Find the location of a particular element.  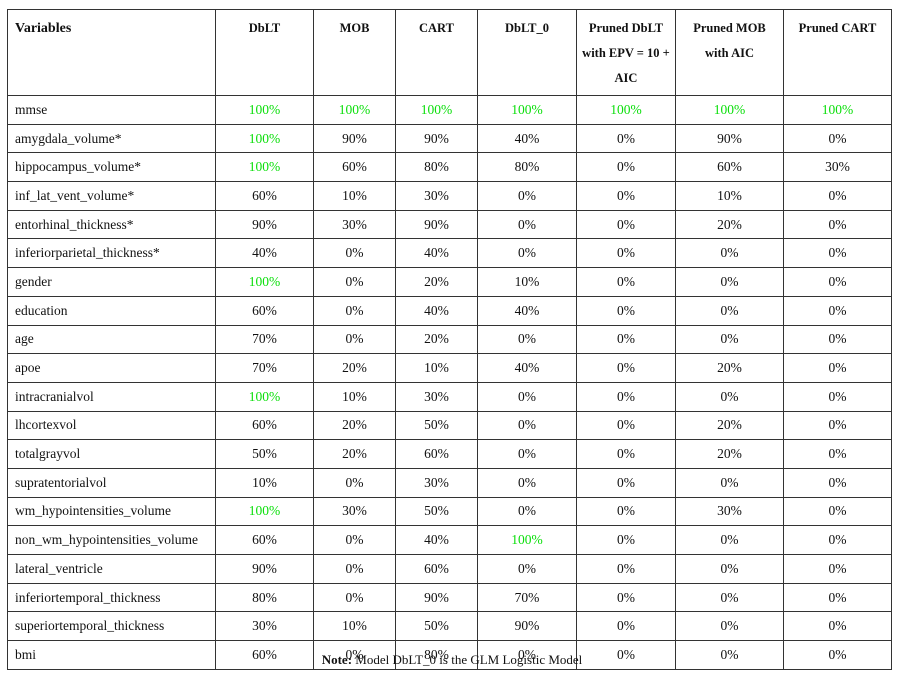

header-pruned-cart: Pruned CART is located at coordinates (837, 52).